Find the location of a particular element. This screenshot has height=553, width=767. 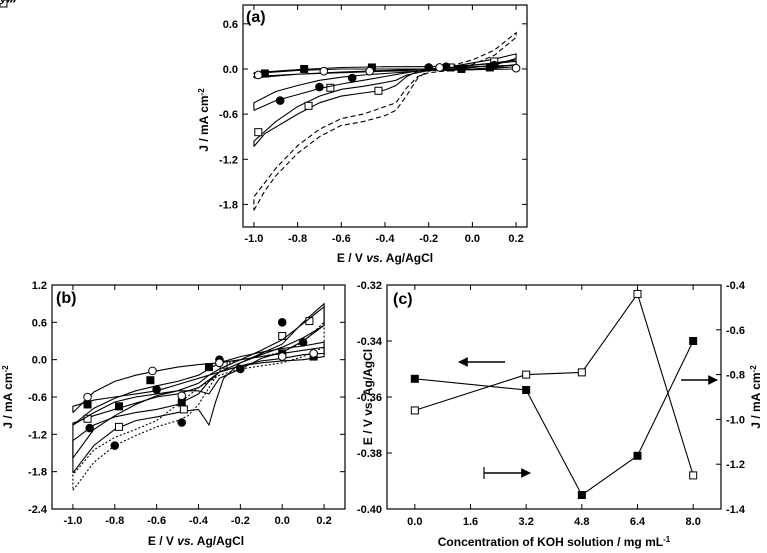

y-tick-label-right: -1.0 is located at coordinates (735, 420).